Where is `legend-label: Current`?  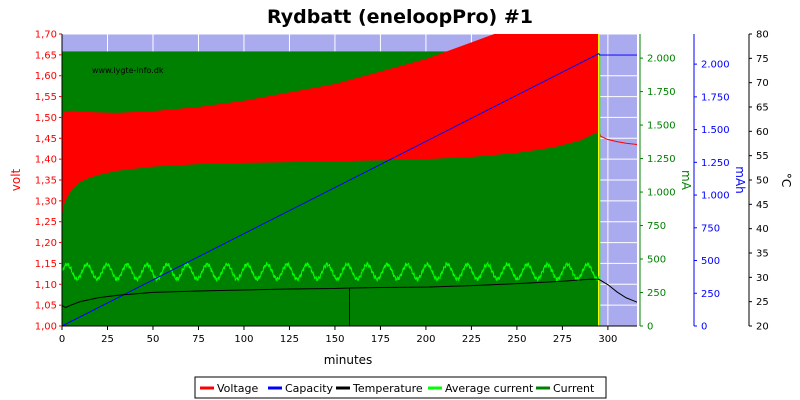
legend-label: Current is located at coordinates (574, 388).